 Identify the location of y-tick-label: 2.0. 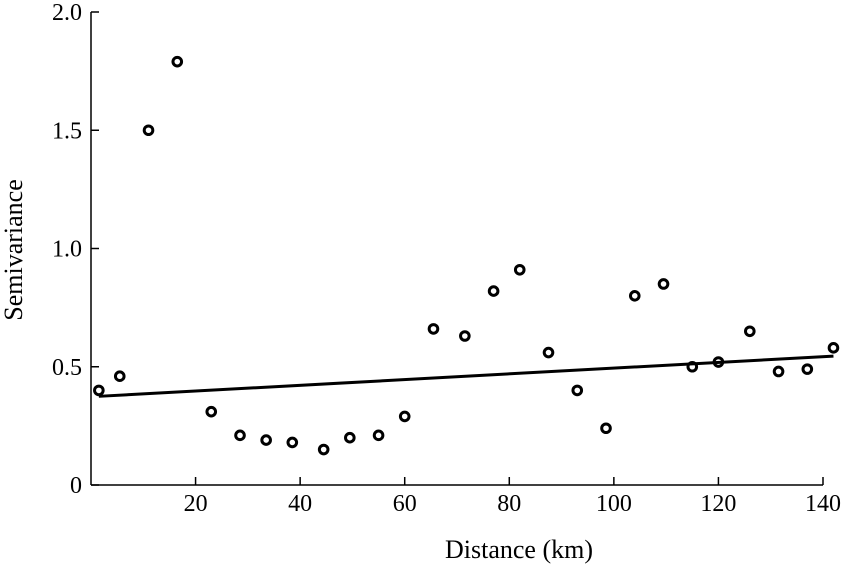
(67, 13).